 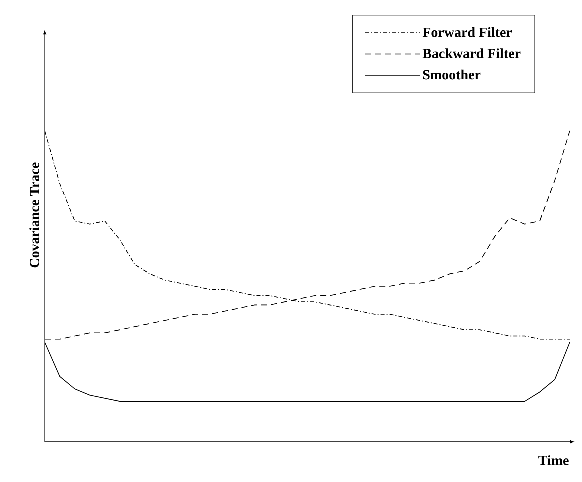 I want to click on y-axis-title: Covariance Trace, so click(x=35, y=215).